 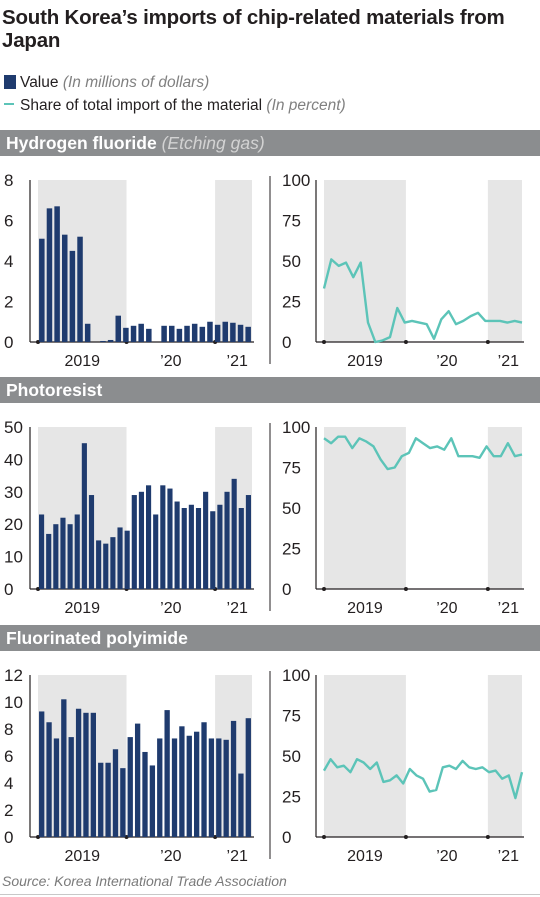 I want to click on fluorinated-polyimide-value-chart: 0 2 4 6 8 10 12 2019 ’20 ’21, so click(x=129, y=765).